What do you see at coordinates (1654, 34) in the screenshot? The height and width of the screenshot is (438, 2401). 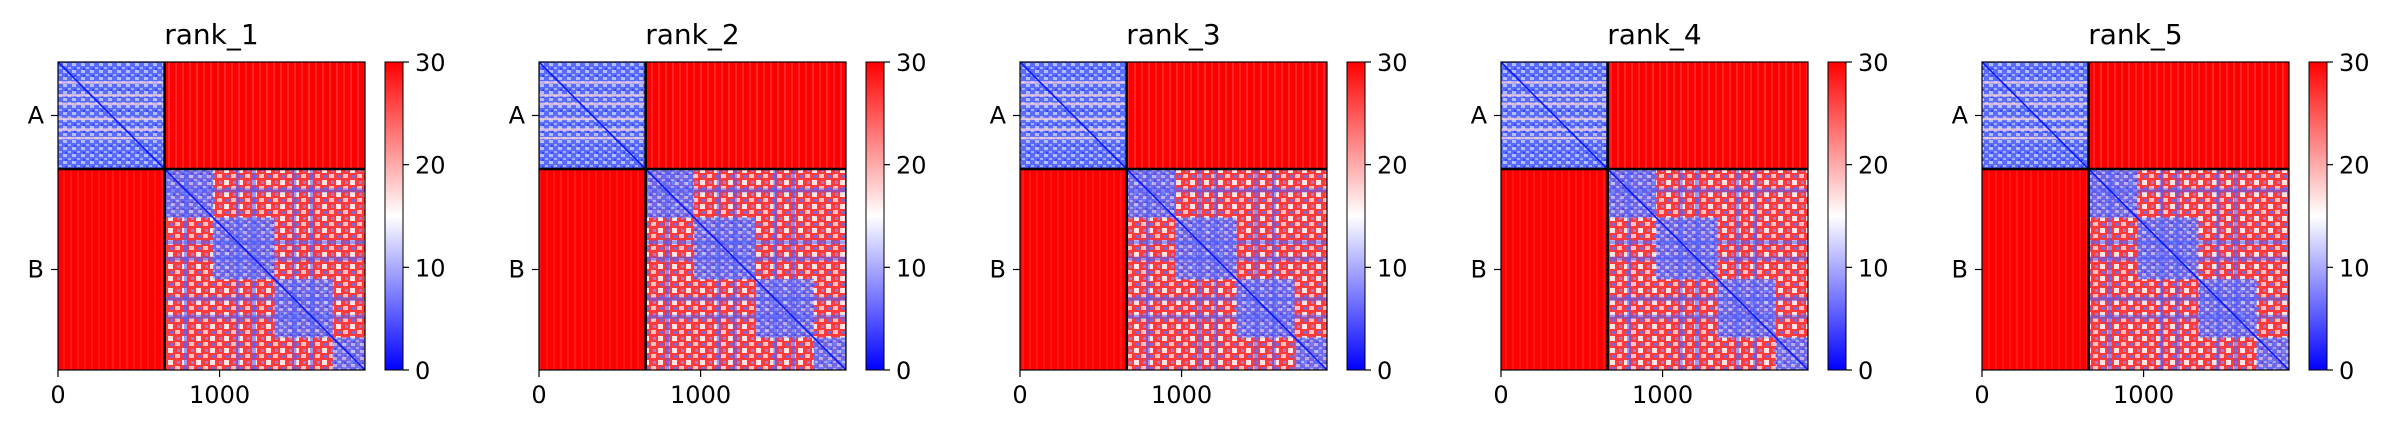 I see `panel-title: rank_4` at bounding box center [1654, 34].